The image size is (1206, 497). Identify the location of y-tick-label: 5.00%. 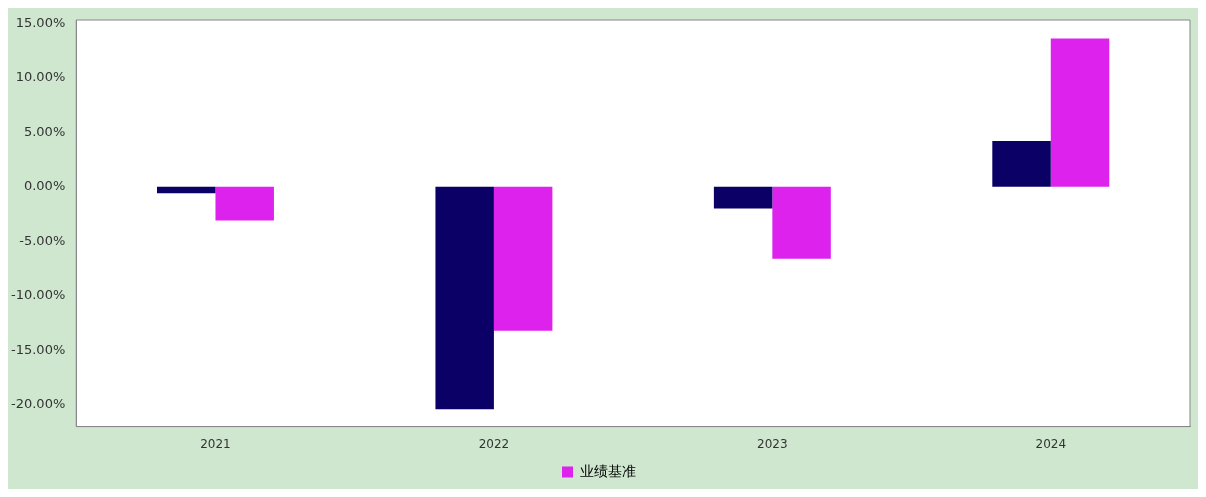
(44, 131).